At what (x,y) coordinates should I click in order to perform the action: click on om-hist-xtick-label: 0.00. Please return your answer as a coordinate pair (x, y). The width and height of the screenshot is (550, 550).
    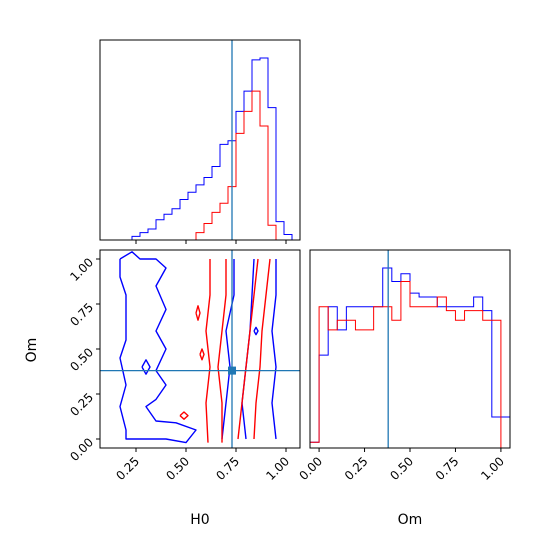
    Looking at the image, I should click on (310, 468).